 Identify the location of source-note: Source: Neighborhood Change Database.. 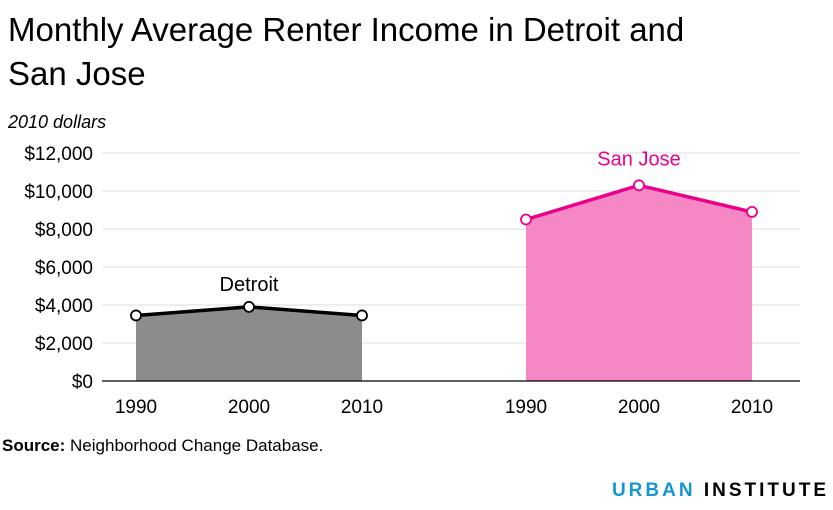
(162, 446).